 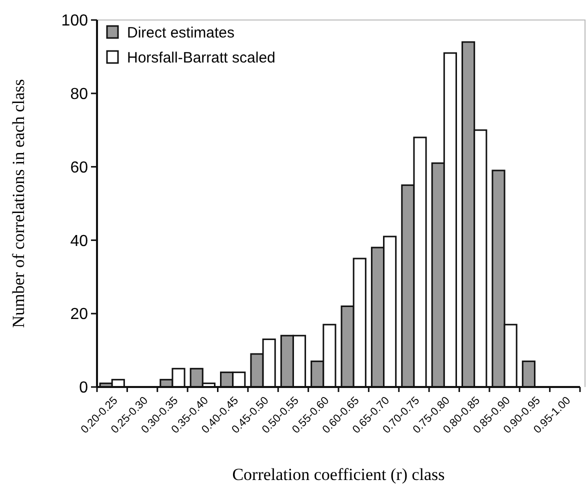 What do you see at coordinates (181, 33) in the screenshot?
I see `legend-label: Direct estimates` at bounding box center [181, 33].